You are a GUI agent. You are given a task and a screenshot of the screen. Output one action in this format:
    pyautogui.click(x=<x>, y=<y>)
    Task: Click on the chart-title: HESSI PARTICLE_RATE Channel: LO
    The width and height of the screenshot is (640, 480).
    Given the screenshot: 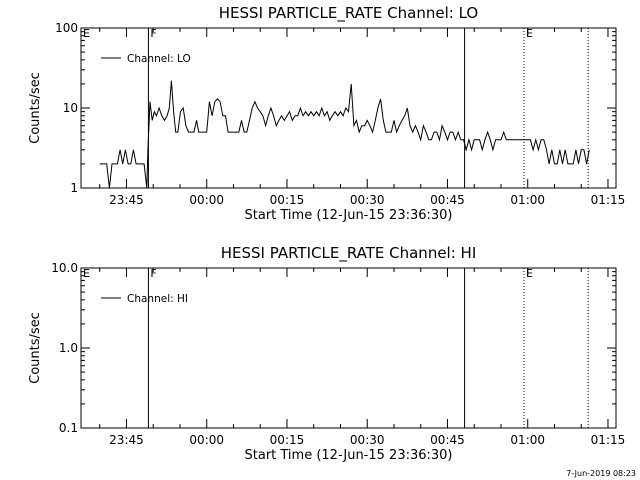 What is the action you would take?
    pyautogui.click(x=348, y=13)
    